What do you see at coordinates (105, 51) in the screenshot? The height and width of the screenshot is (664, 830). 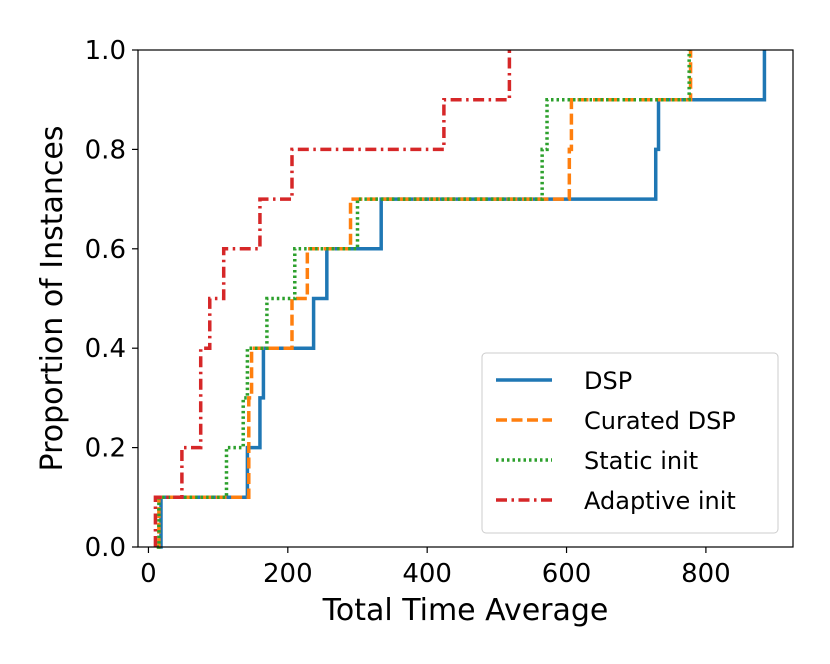 I see `y-tick-label: 1.0` at bounding box center [105, 51].